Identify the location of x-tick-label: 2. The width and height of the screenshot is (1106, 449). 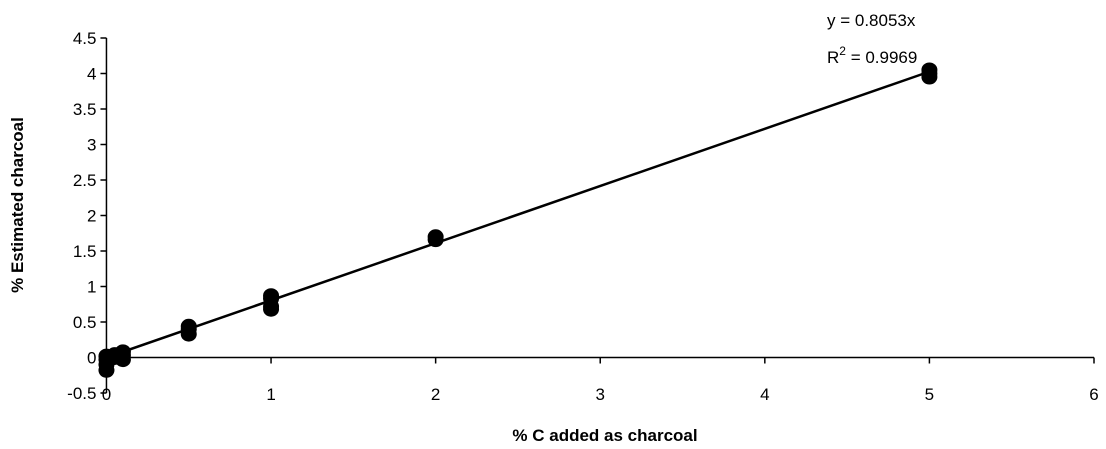
(435, 394).